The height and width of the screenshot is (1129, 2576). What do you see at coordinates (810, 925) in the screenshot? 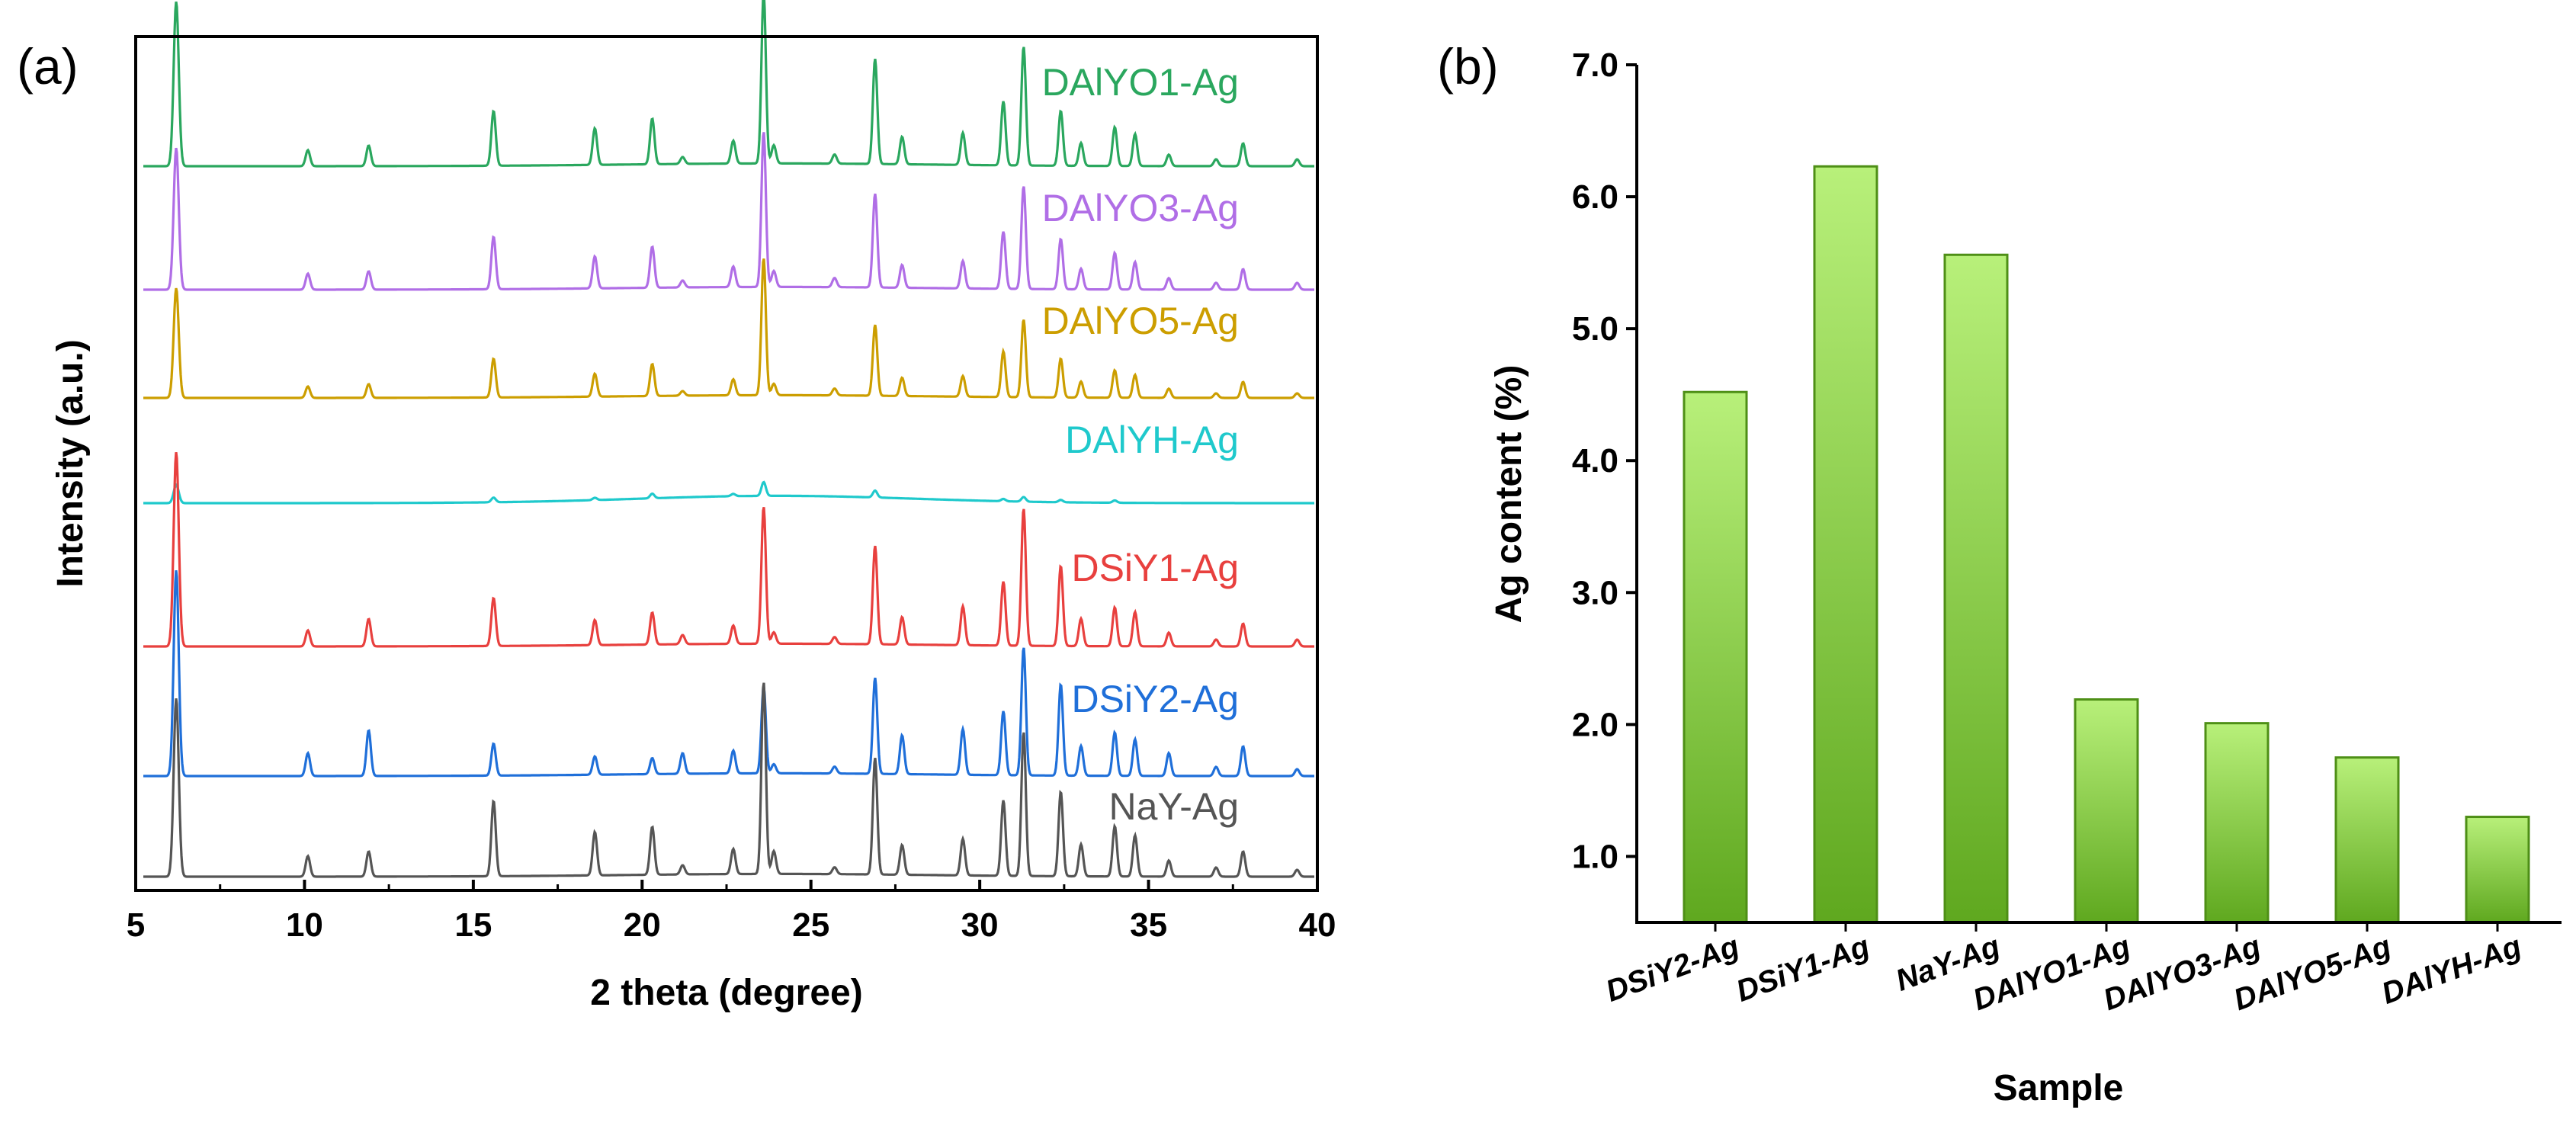
I see `xrd-x-tick-label: 25` at bounding box center [810, 925].